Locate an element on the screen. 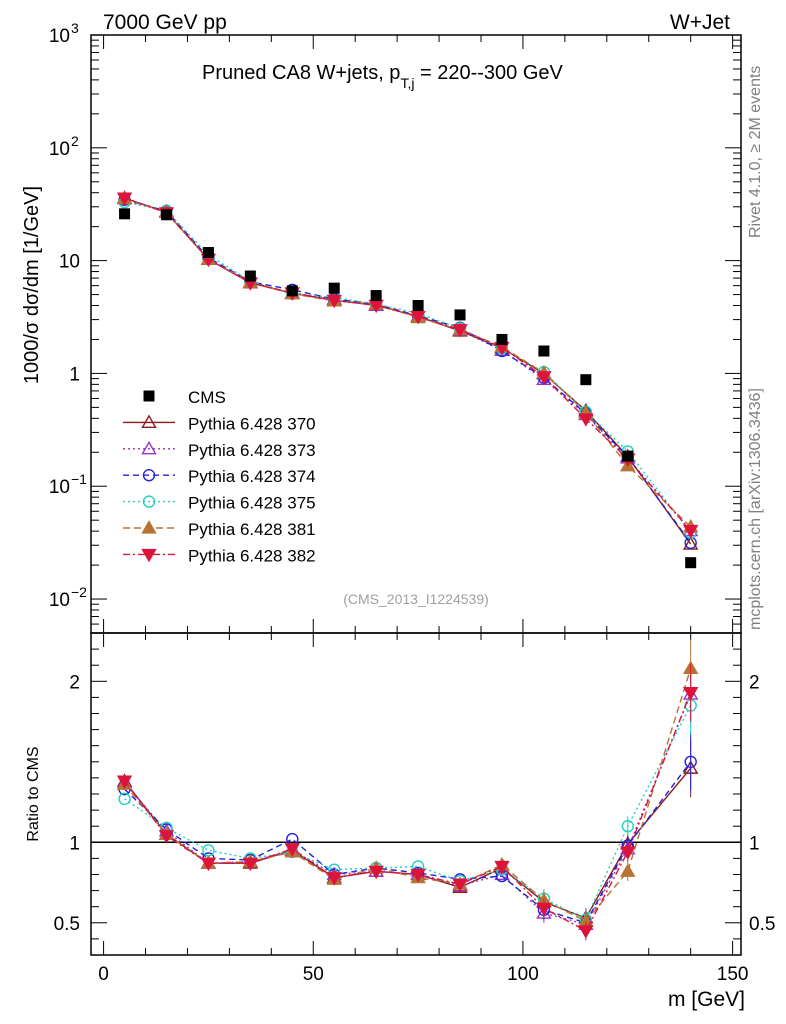  legend-label: Pythia 6.428 381 is located at coordinates (252, 529).